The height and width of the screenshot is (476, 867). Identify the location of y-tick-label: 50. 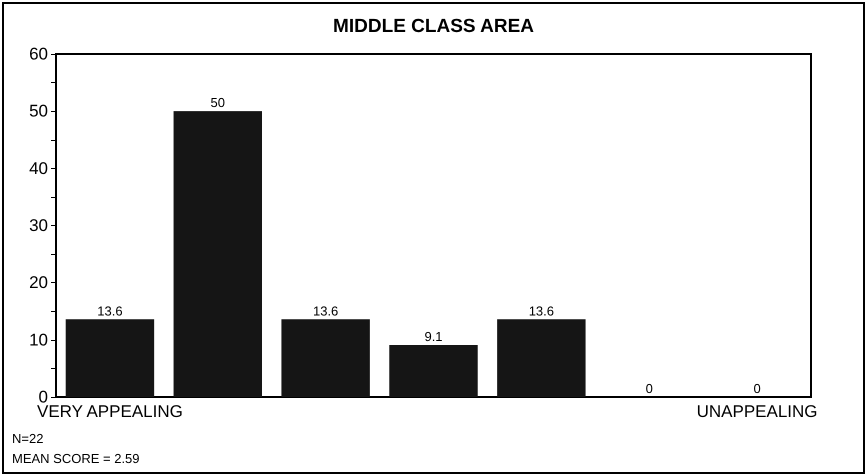
(38, 111).